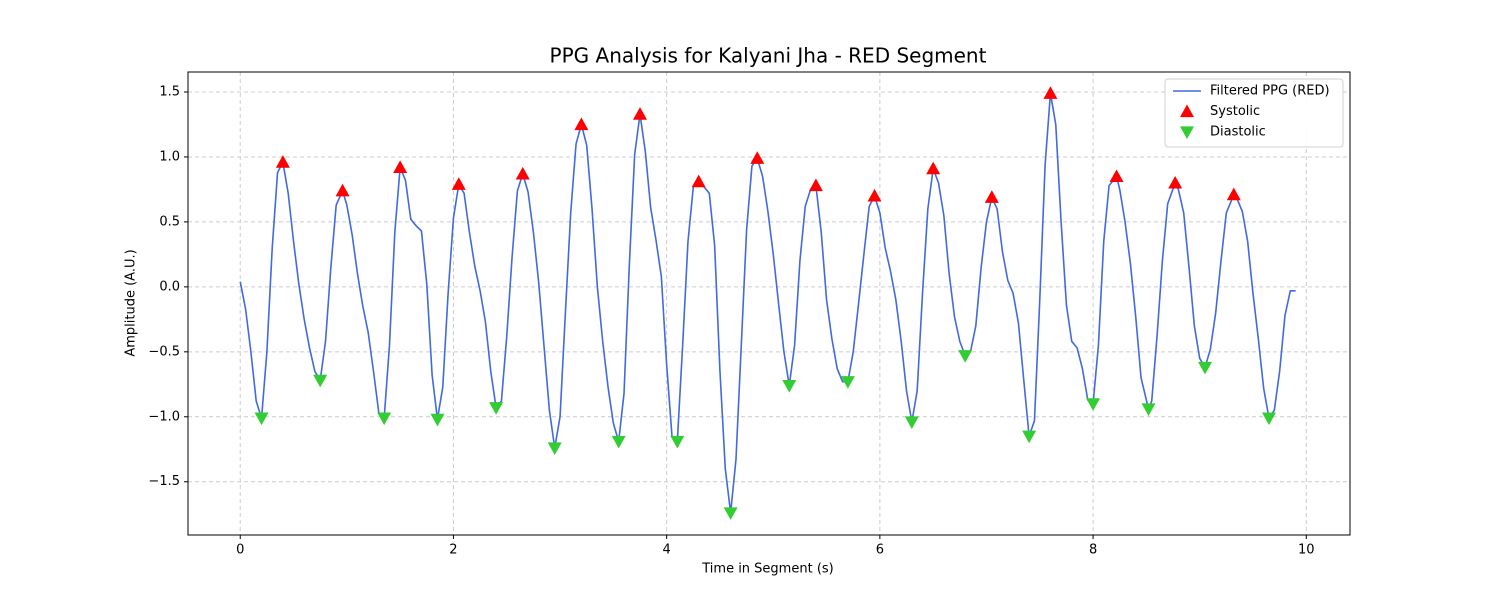 The width and height of the screenshot is (1500, 604). I want to click on y-tick-label: 0.0, so click(169, 286).